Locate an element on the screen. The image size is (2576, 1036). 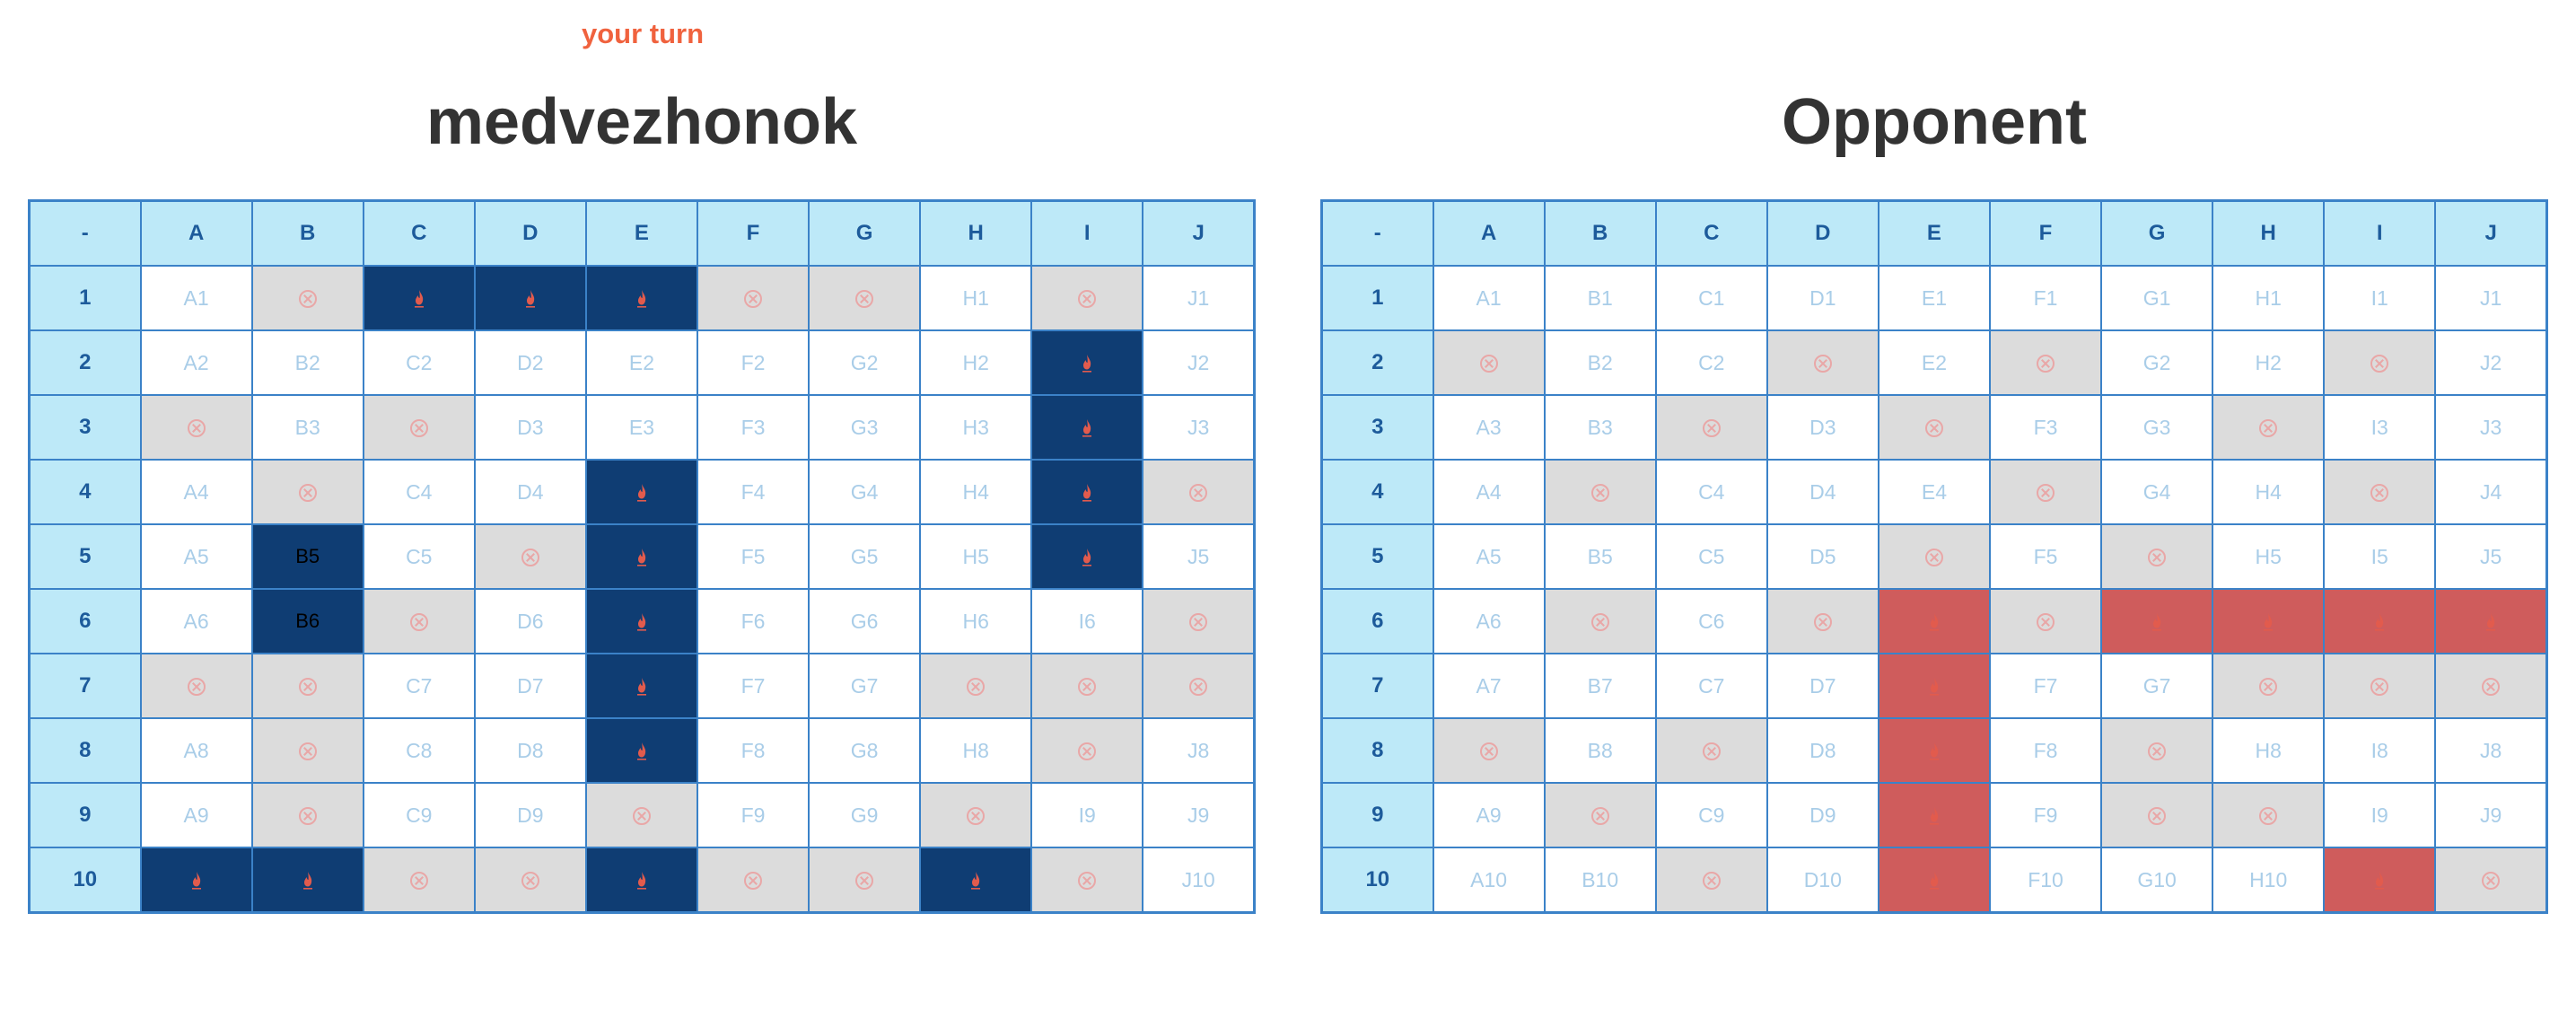
empty-cell-b1: B1 is located at coordinates (1600, 298).